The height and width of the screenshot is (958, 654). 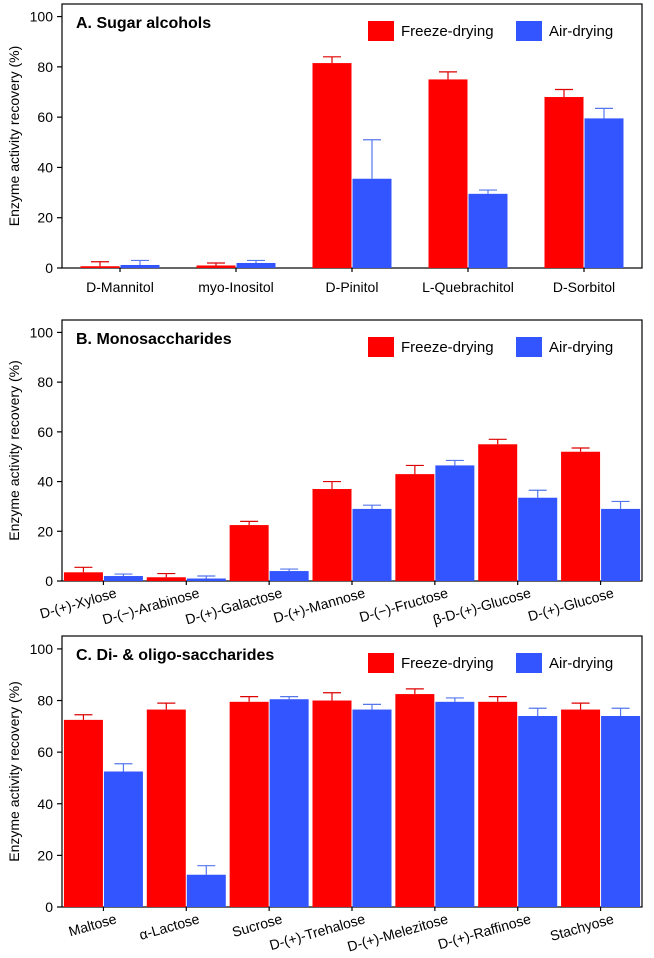 What do you see at coordinates (154, 339) in the screenshot?
I see `chart-title: B. Monosaccharides` at bounding box center [154, 339].